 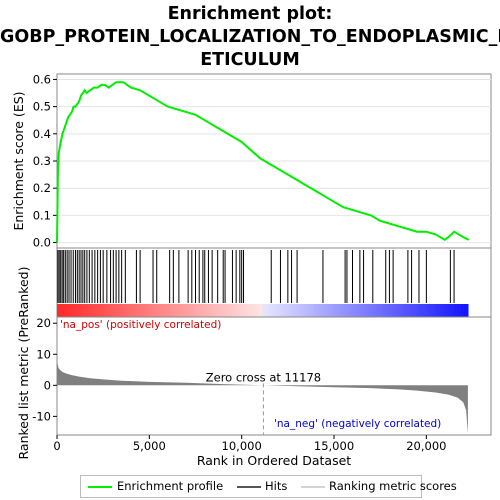 I want to click on legend-enrichment-label: Enrichment profile, so click(x=170, y=486).